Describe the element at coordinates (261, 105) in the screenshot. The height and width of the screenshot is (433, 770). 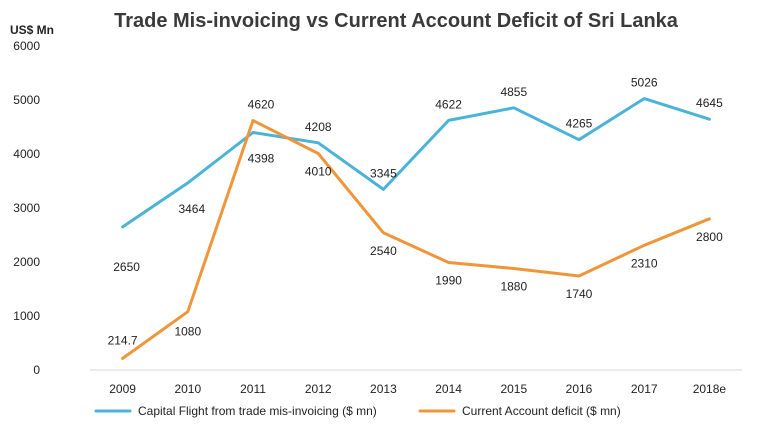
I see `data-label: 4620` at that location.